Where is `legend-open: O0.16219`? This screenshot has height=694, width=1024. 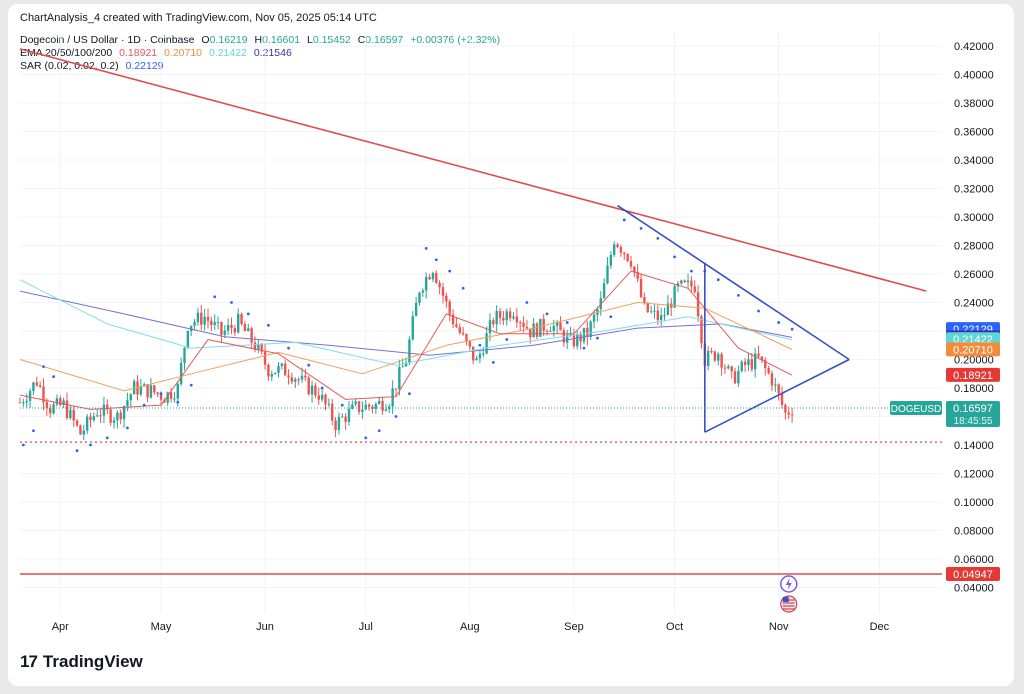
legend-open: O0.16219 is located at coordinates (224, 40).